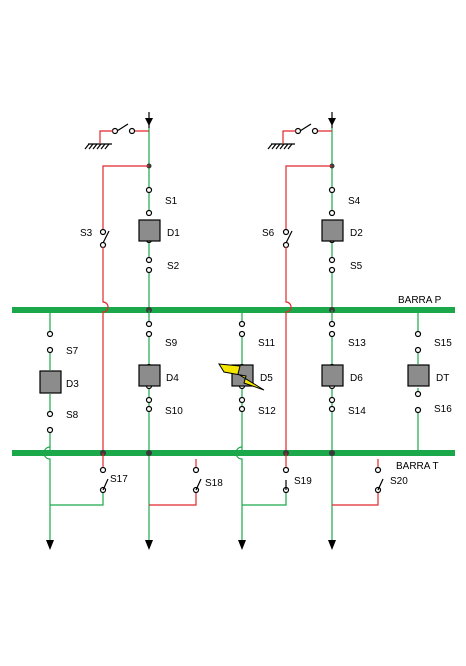 The width and height of the screenshot is (466, 666). What do you see at coordinates (149, 375) in the screenshot?
I see `breaker-d4` at bounding box center [149, 375].